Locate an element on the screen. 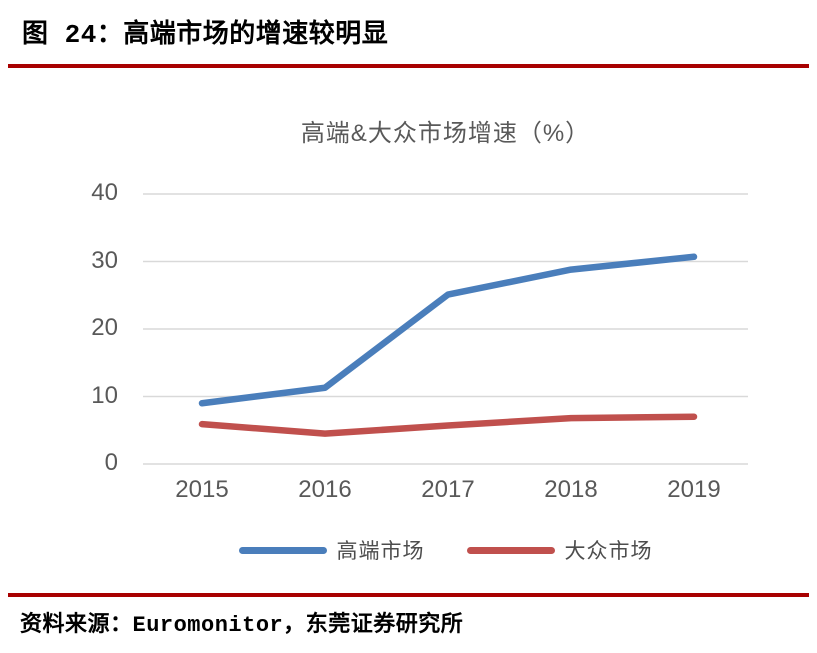  x-axis-tick-label: 2016 is located at coordinates (325, 489).